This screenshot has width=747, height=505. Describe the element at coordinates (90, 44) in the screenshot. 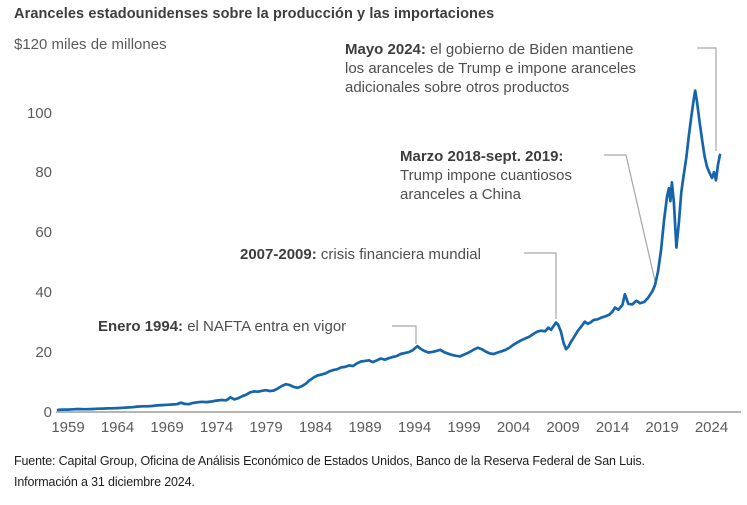

I see `y-axis-unit-label: $120 miles de millones` at that location.